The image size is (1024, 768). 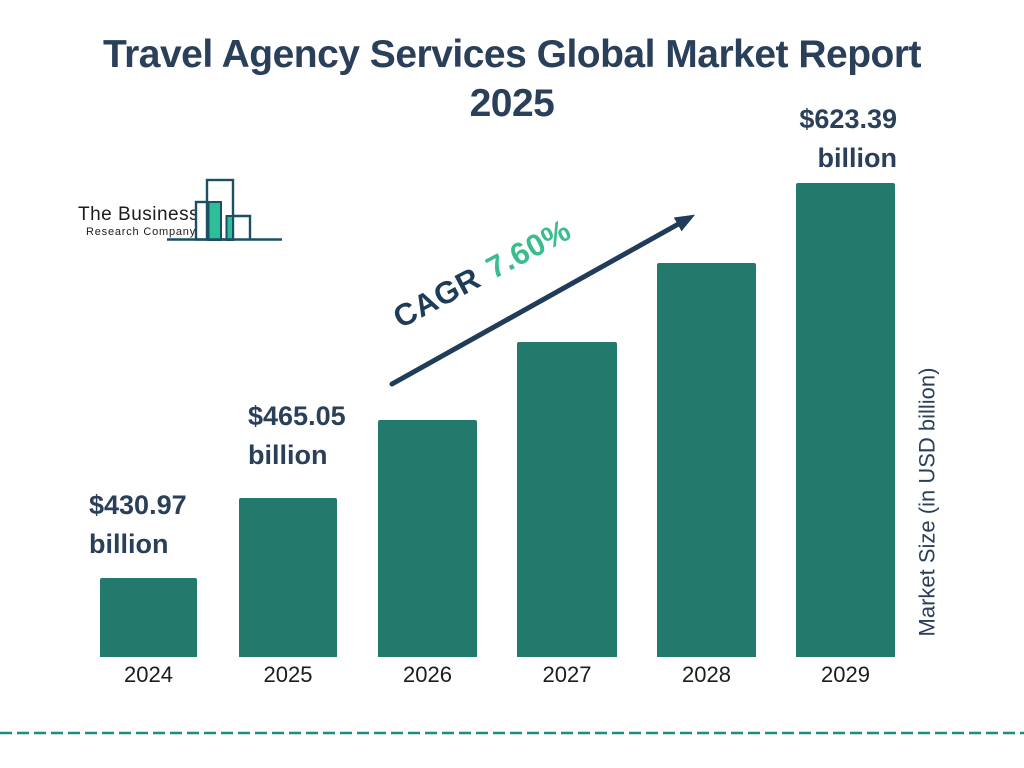 I want to click on cagr-annotation: CAGR7.60%, so click(x=483, y=277).